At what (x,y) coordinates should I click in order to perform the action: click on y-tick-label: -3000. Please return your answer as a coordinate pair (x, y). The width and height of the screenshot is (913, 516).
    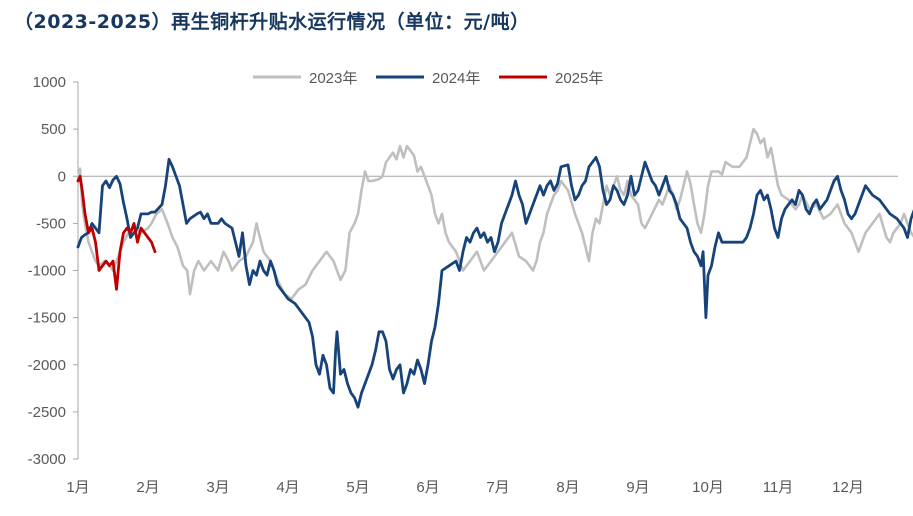
    Looking at the image, I should click on (47, 459).